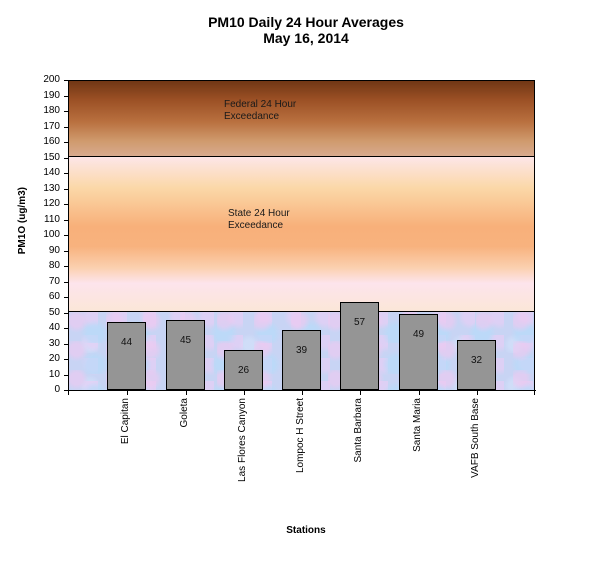 This screenshot has height=565, width=612. What do you see at coordinates (256, 225) in the screenshot?
I see `state-band-label-line2: Exceedance` at bounding box center [256, 225].